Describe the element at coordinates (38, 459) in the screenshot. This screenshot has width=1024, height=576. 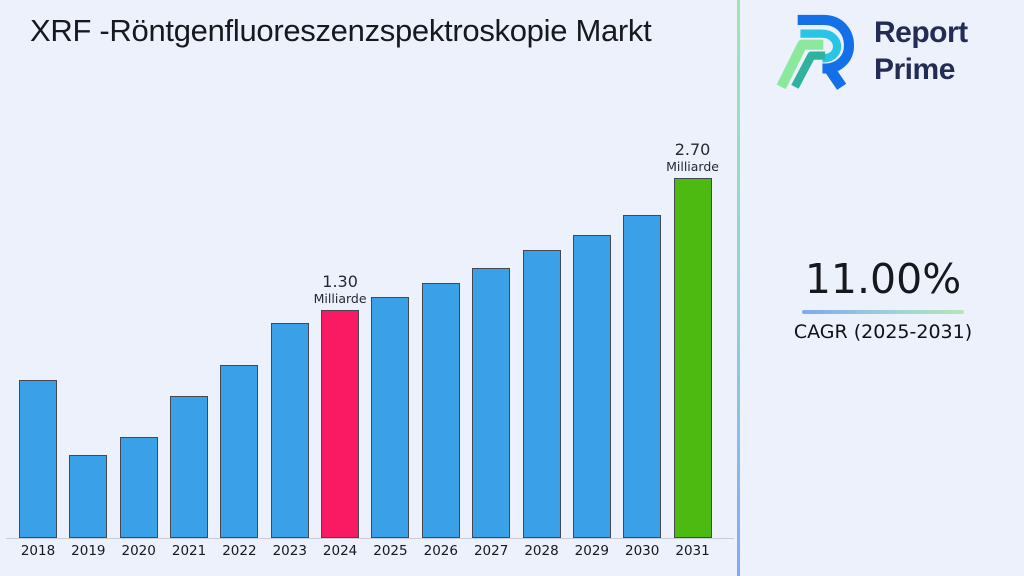
I see `bar-2018` at that location.